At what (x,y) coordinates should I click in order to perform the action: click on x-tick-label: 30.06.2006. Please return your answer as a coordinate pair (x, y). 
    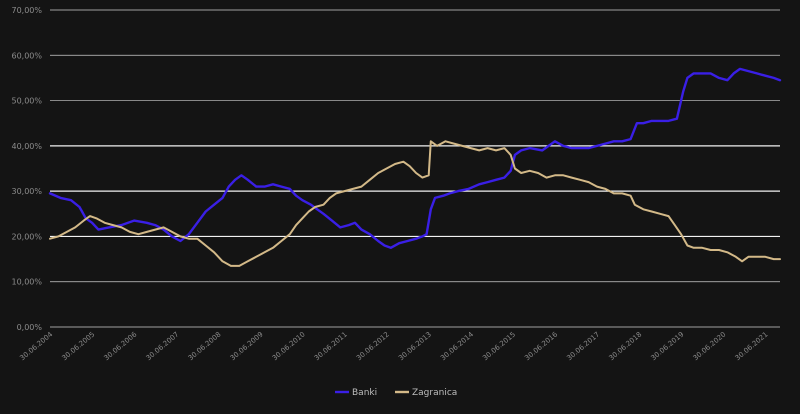
    Looking at the image, I should click on (121, 346).